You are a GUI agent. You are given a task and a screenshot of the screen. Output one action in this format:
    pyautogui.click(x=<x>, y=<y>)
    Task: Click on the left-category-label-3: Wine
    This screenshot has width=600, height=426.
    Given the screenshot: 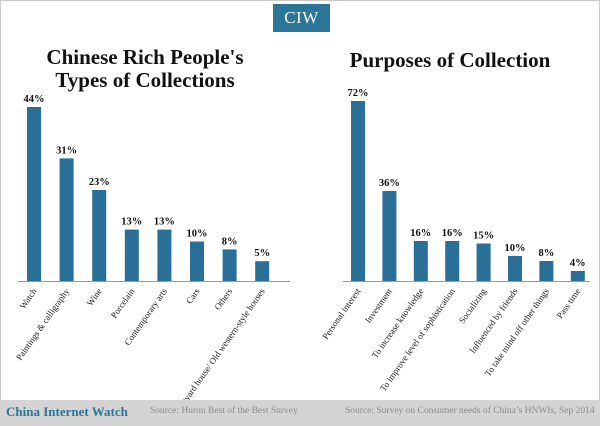 What is the action you would take?
    pyautogui.click(x=94, y=296)
    